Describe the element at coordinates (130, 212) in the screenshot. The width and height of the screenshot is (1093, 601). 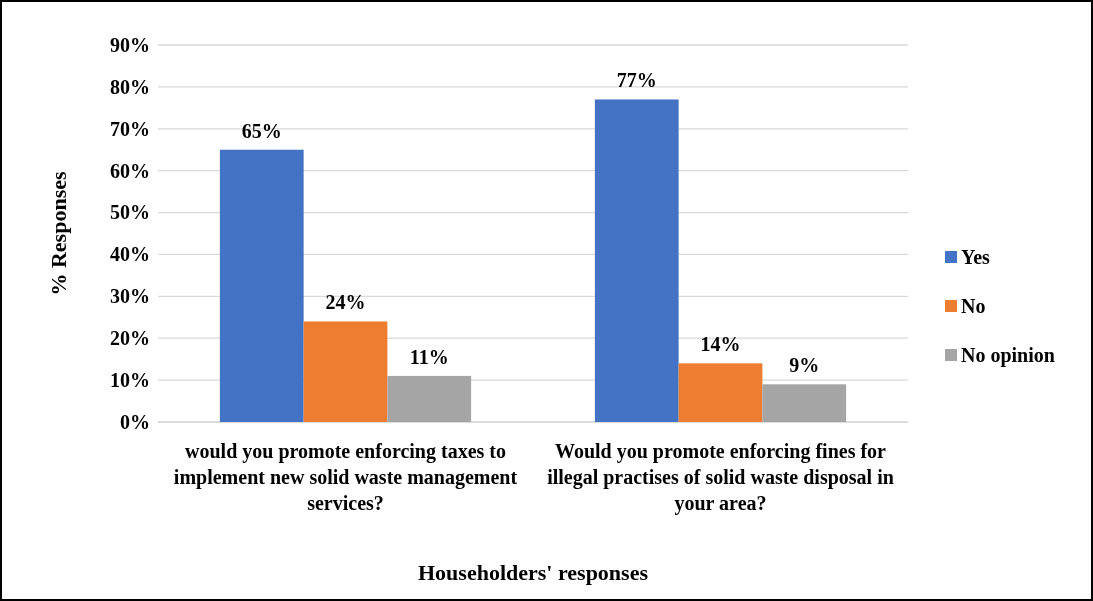
I see `y-tick-label: 50%` at that location.